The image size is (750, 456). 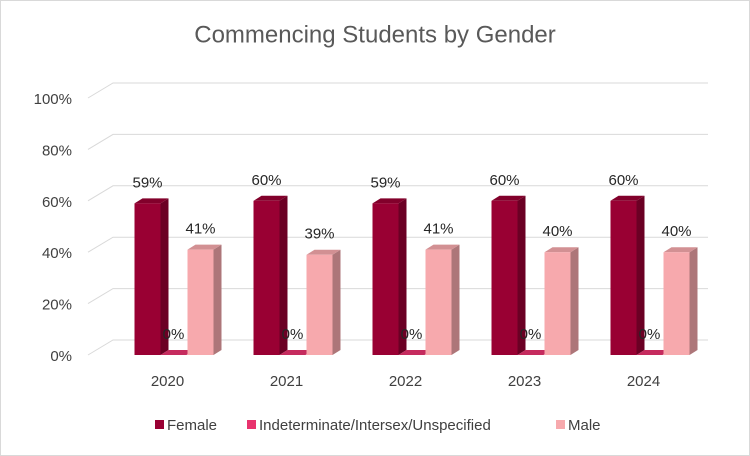 What do you see at coordinates (57, 253) in the screenshot?
I see `y-tick-label: 40%` at bounding box center [57, 253].